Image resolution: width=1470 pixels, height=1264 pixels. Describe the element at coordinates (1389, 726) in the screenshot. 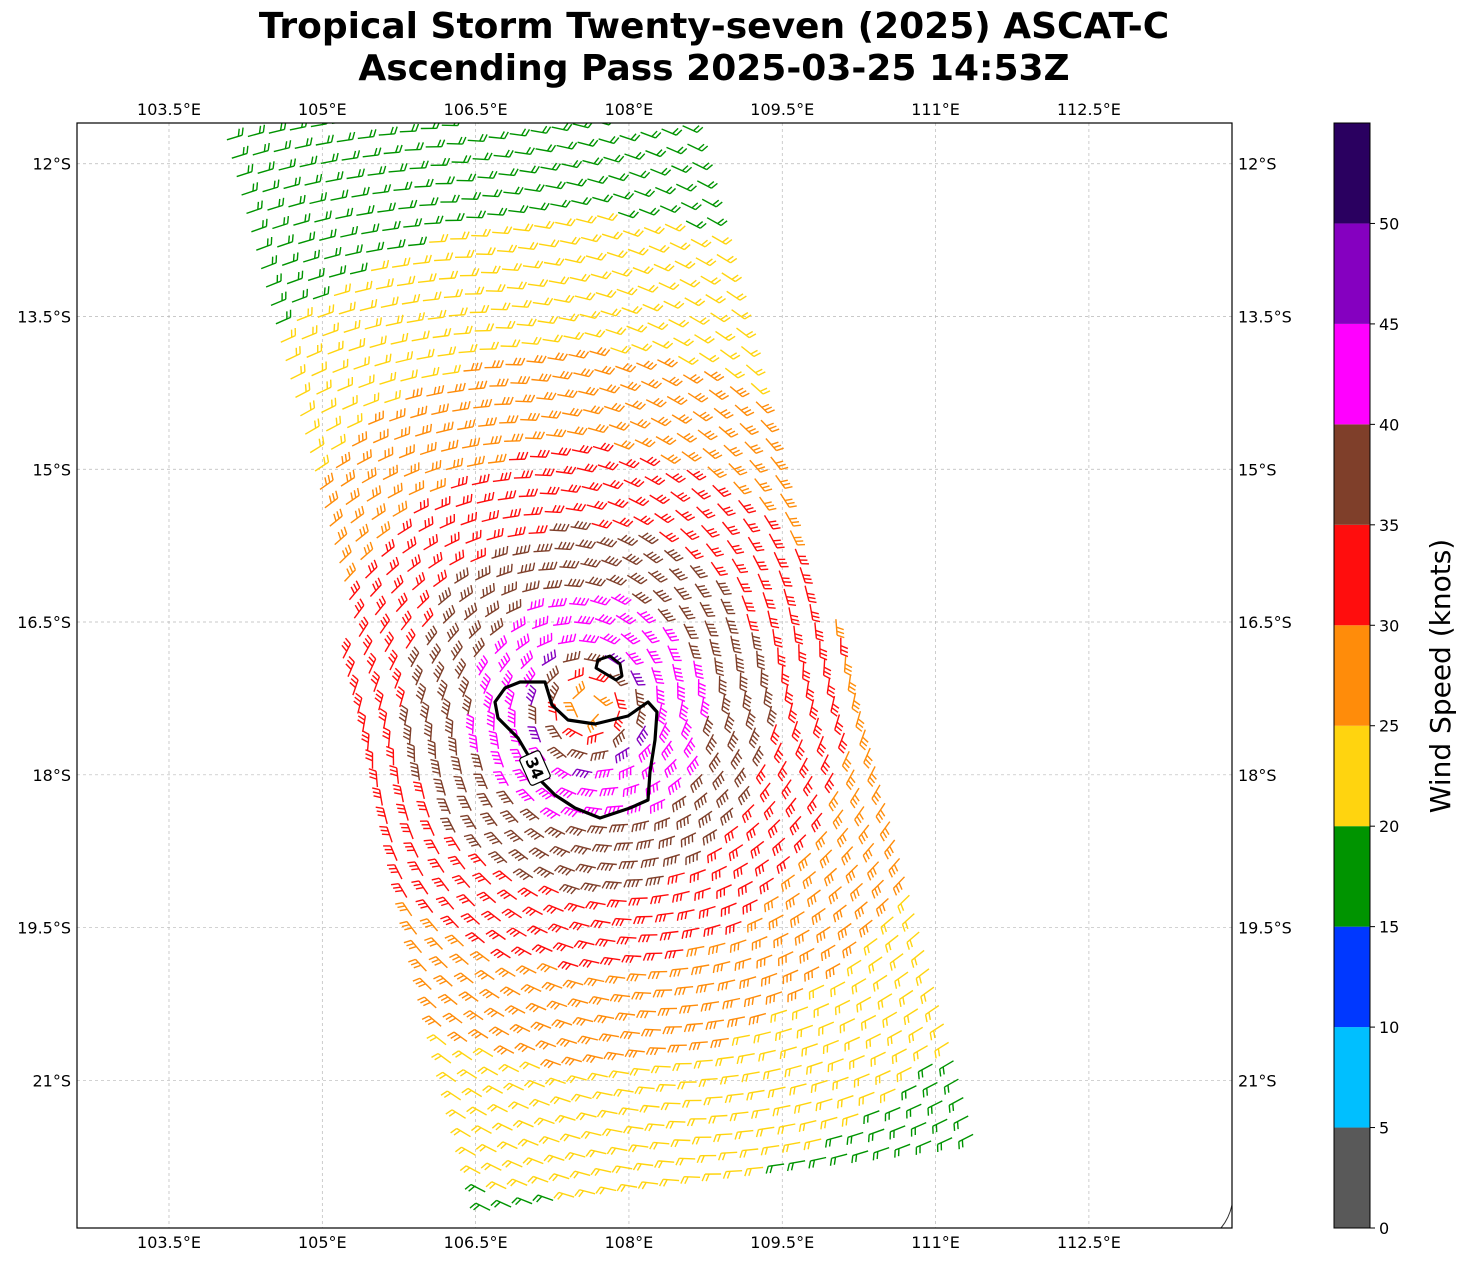

I see `colorbar-tick-label: 25` at that location.